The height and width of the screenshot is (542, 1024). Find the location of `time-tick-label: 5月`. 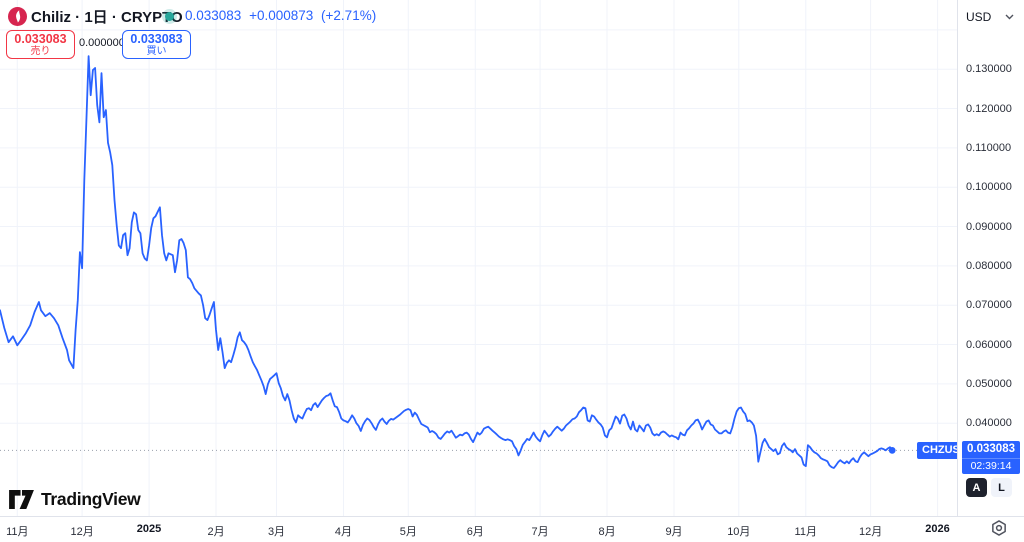

time-tick-label: 5月 is located at coordinates (408, 532).